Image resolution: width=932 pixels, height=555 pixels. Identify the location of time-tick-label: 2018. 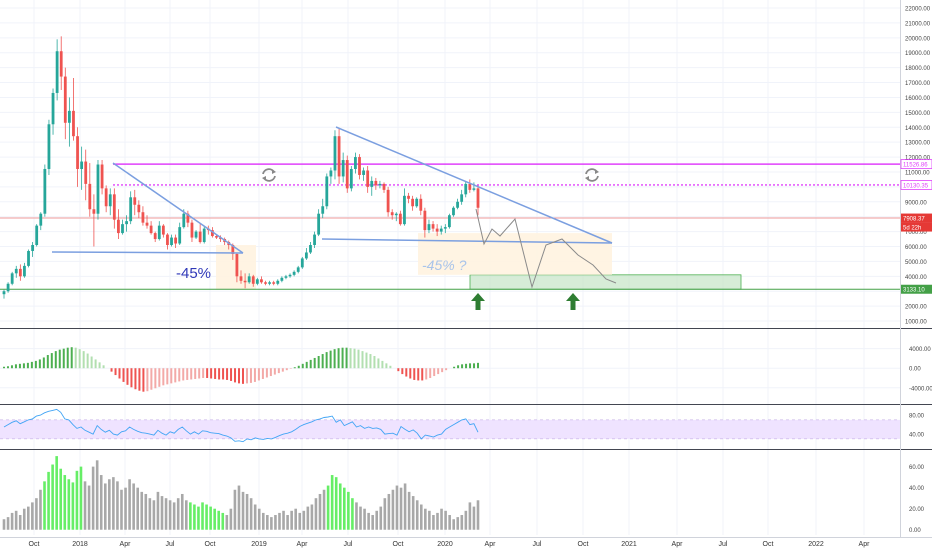
(80, 544).